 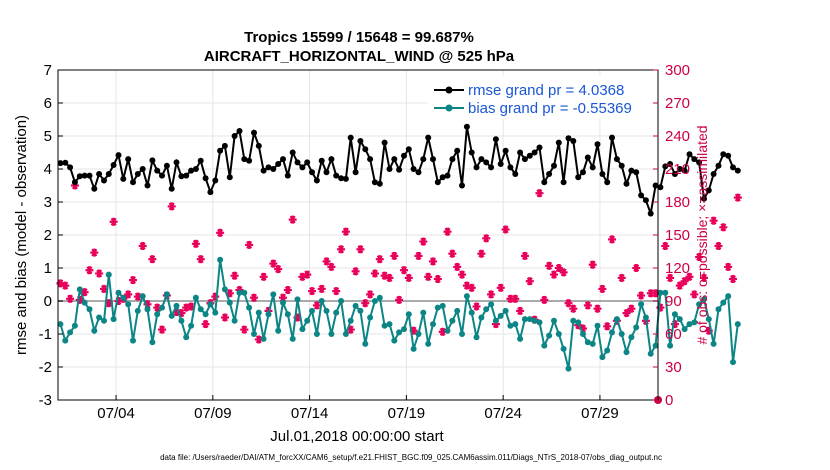 I want to click on chart-title-line2: AIRCRAFT_HORIZONTAL_WIND @ 525 hPa, so click(x=359, y=56).